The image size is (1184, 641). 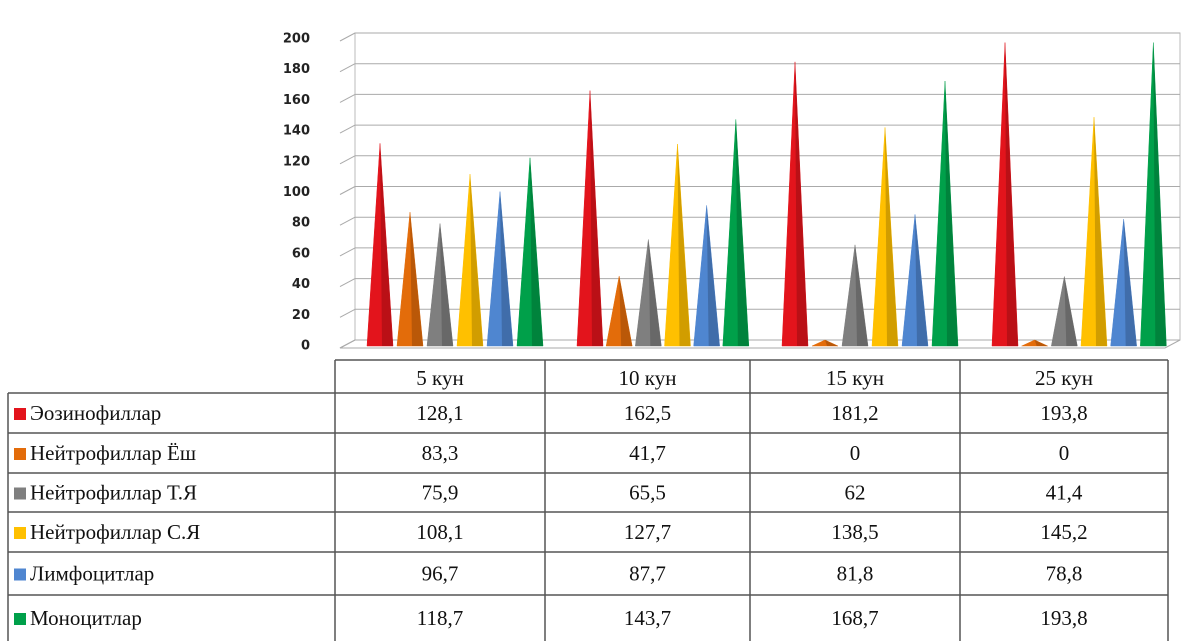 I want to click on table-value: 143,7, so click(x=647, y=618).